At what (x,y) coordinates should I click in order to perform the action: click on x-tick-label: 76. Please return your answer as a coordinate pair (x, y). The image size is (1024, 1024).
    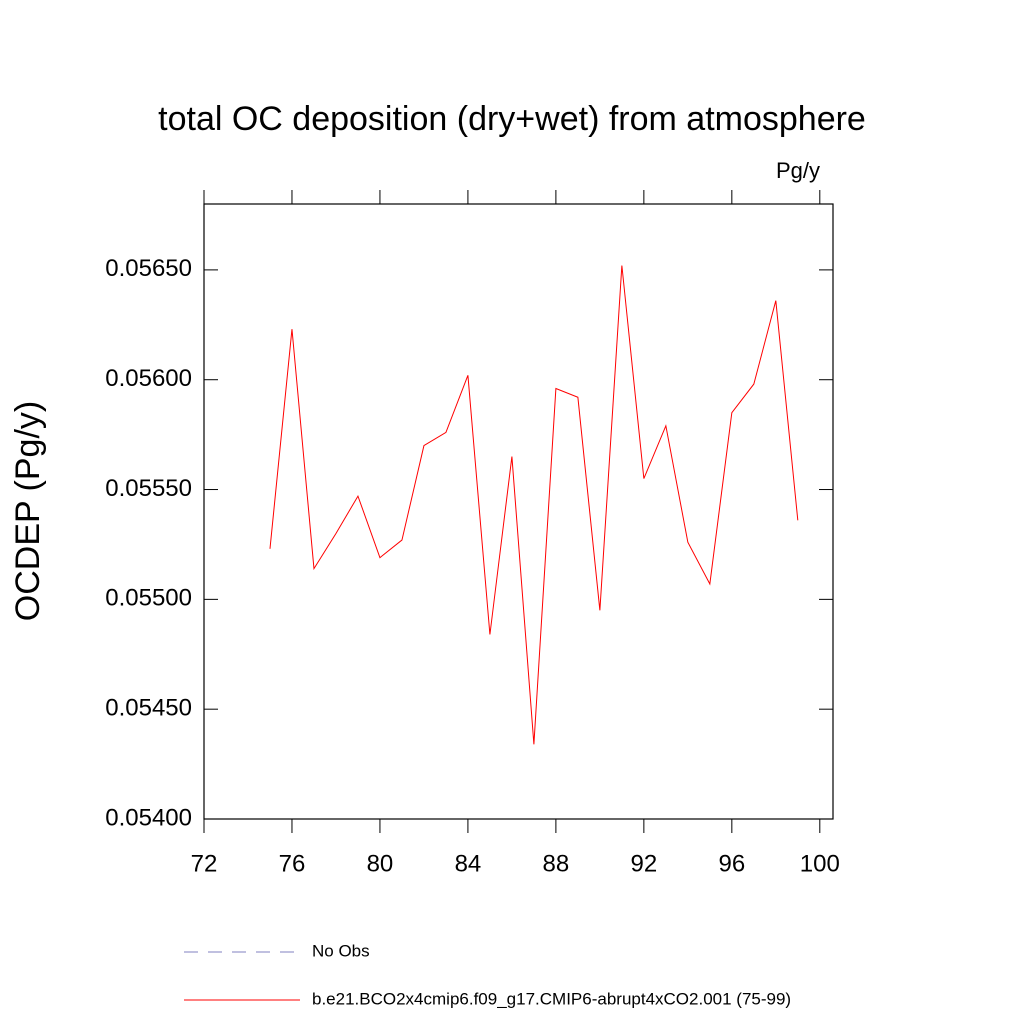
    Looking at the image, I should click on (292, 863).